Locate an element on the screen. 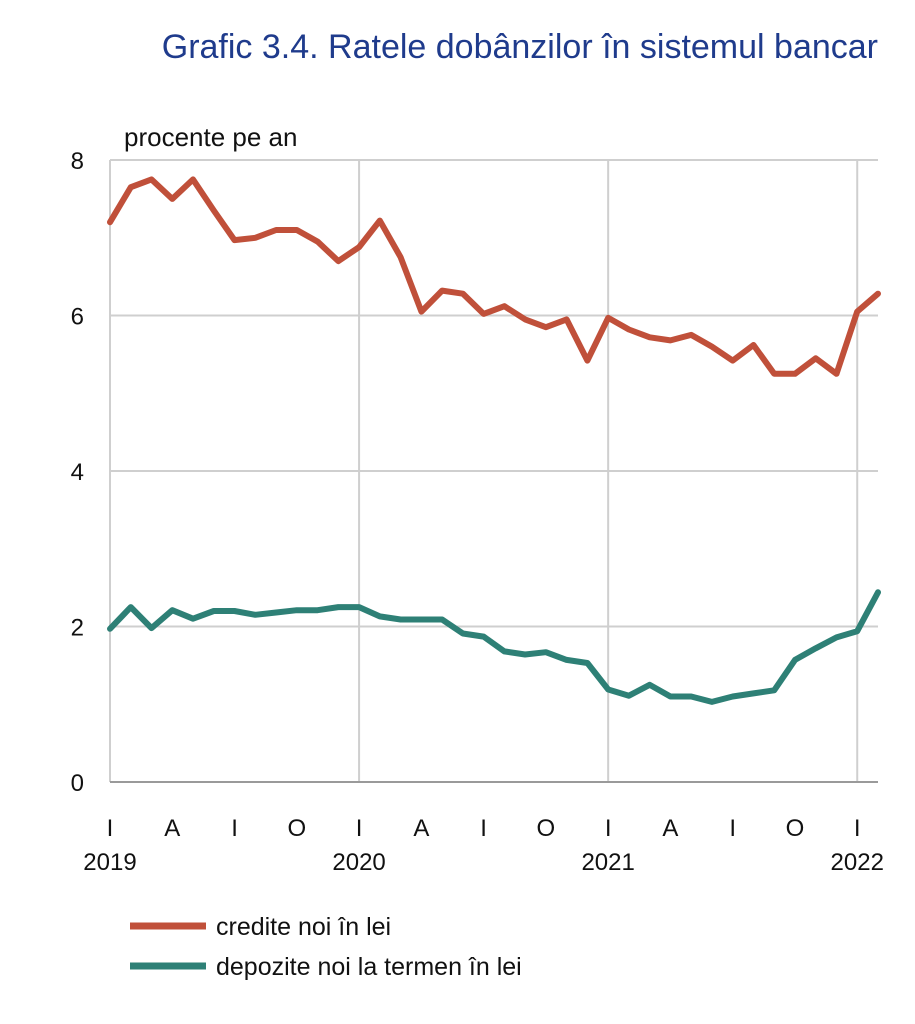  y-tick-label: 4 is located at coordinates (77, 472).